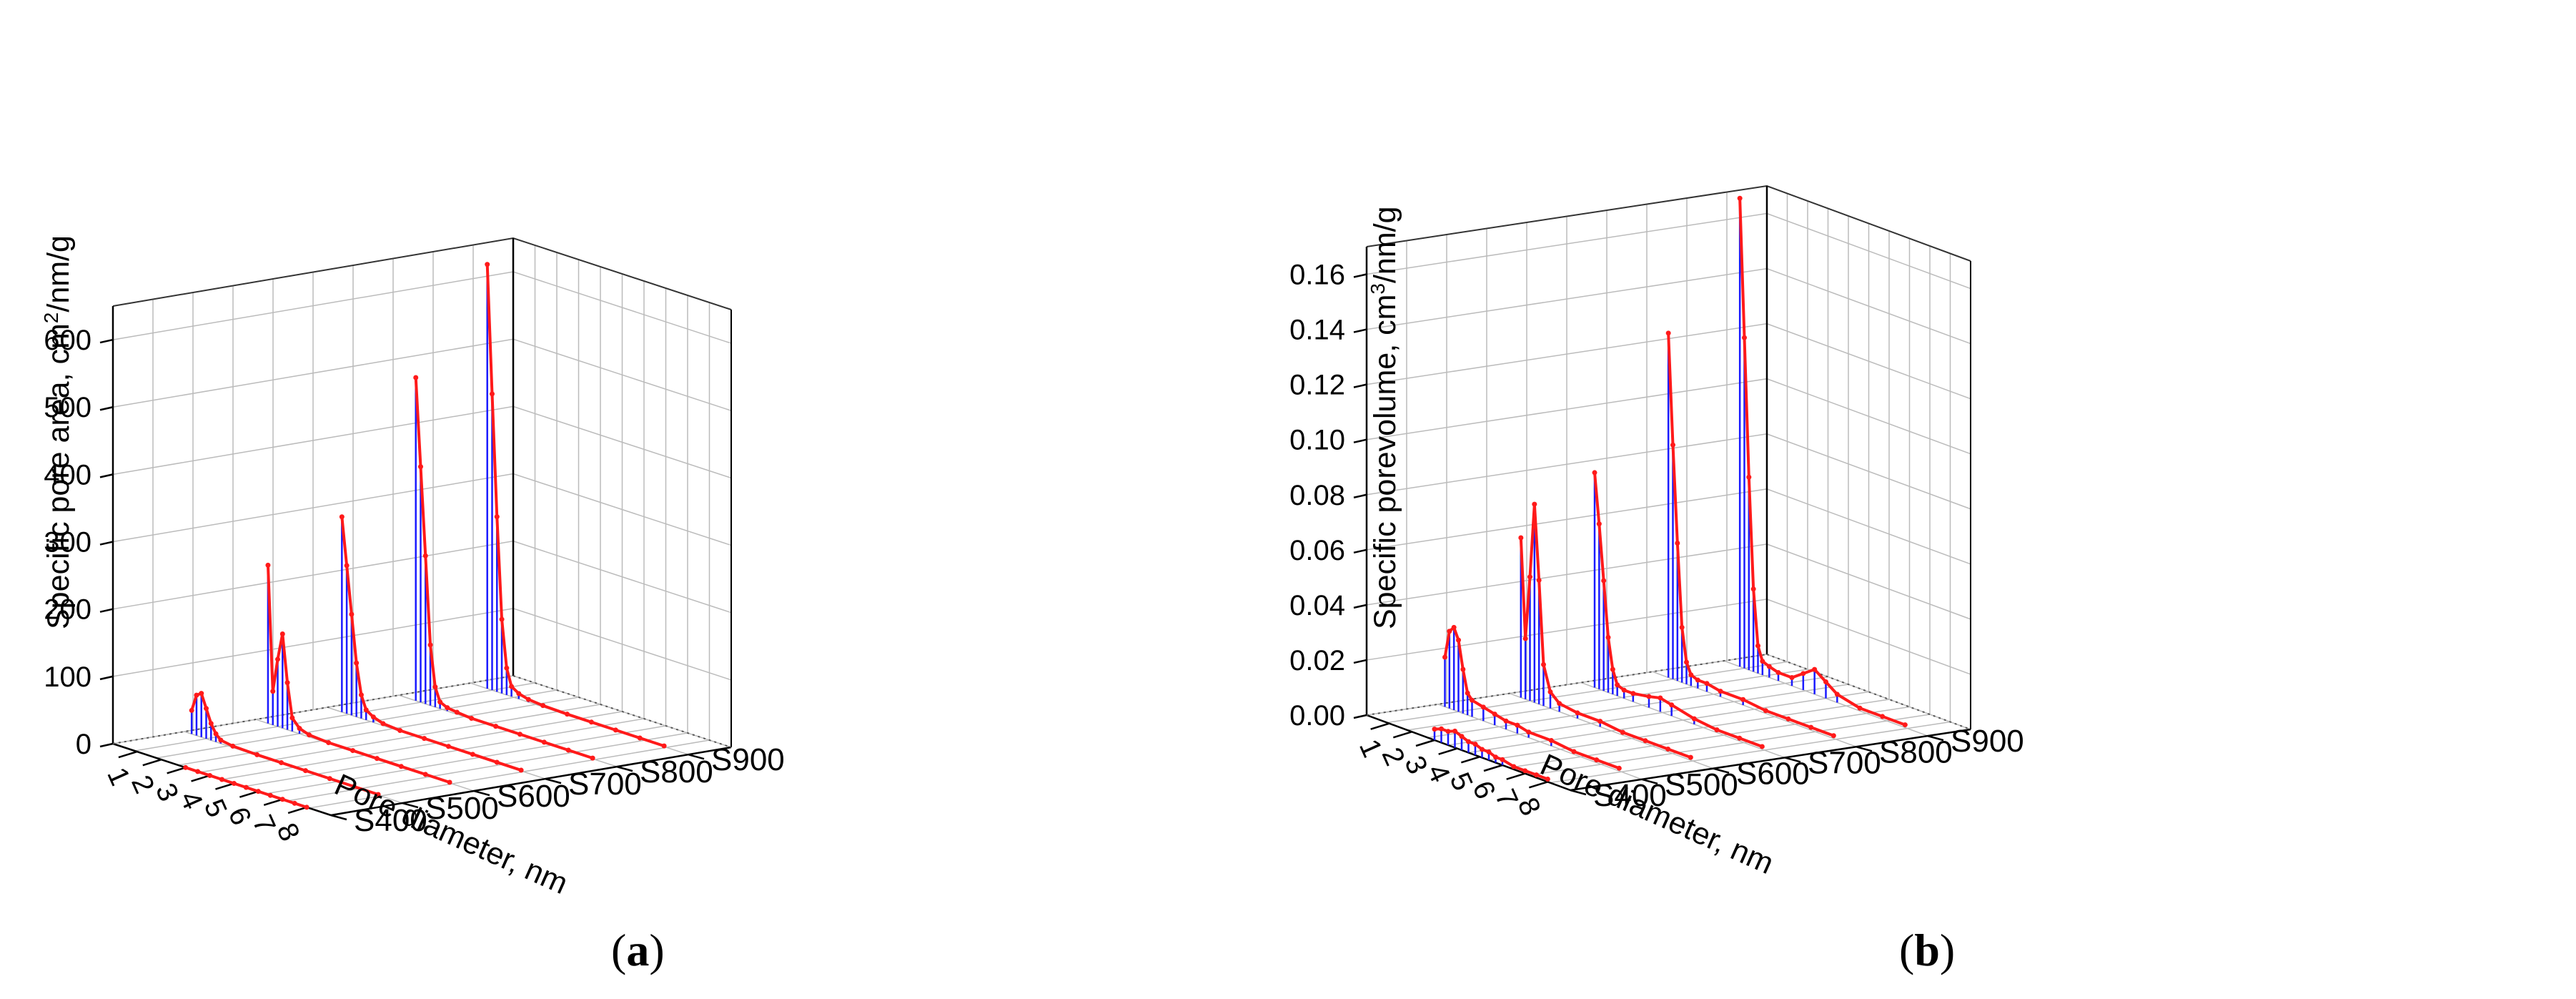 The height and width of the screenshot is (999, 2576). I want to click on z-tick-label: 0.04, so click(1317, 605).